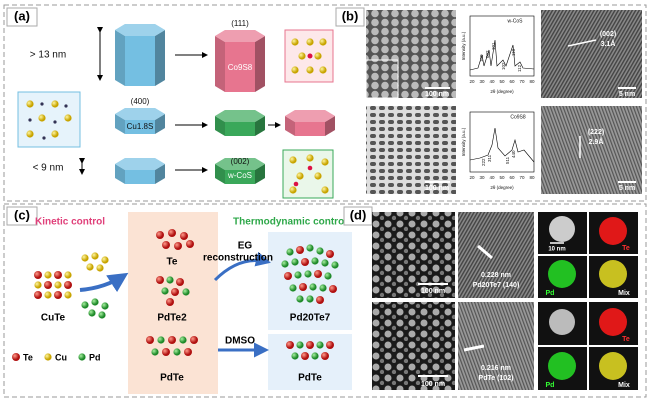  What do you see at coordinates (493, 46) in the screenshot?
I see `peak-label: 101` at bounding box center [493, 46].